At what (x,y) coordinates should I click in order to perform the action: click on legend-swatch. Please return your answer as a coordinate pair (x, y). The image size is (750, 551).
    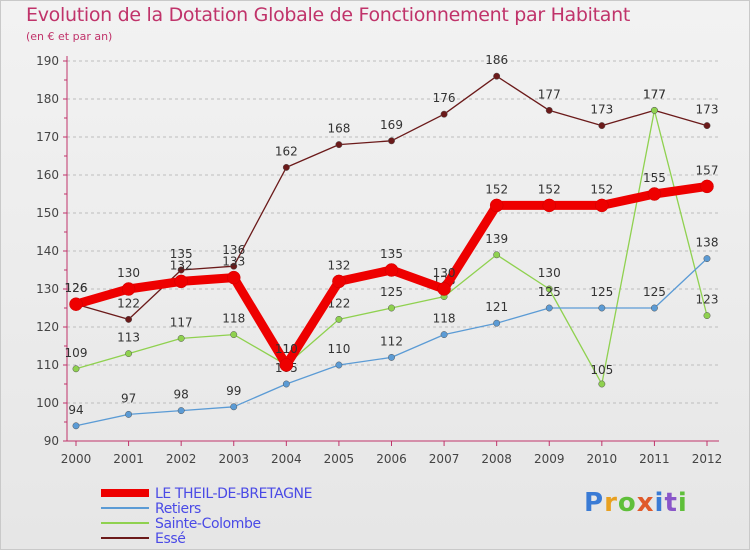
    Looking at the image, I should click on (125, 493).